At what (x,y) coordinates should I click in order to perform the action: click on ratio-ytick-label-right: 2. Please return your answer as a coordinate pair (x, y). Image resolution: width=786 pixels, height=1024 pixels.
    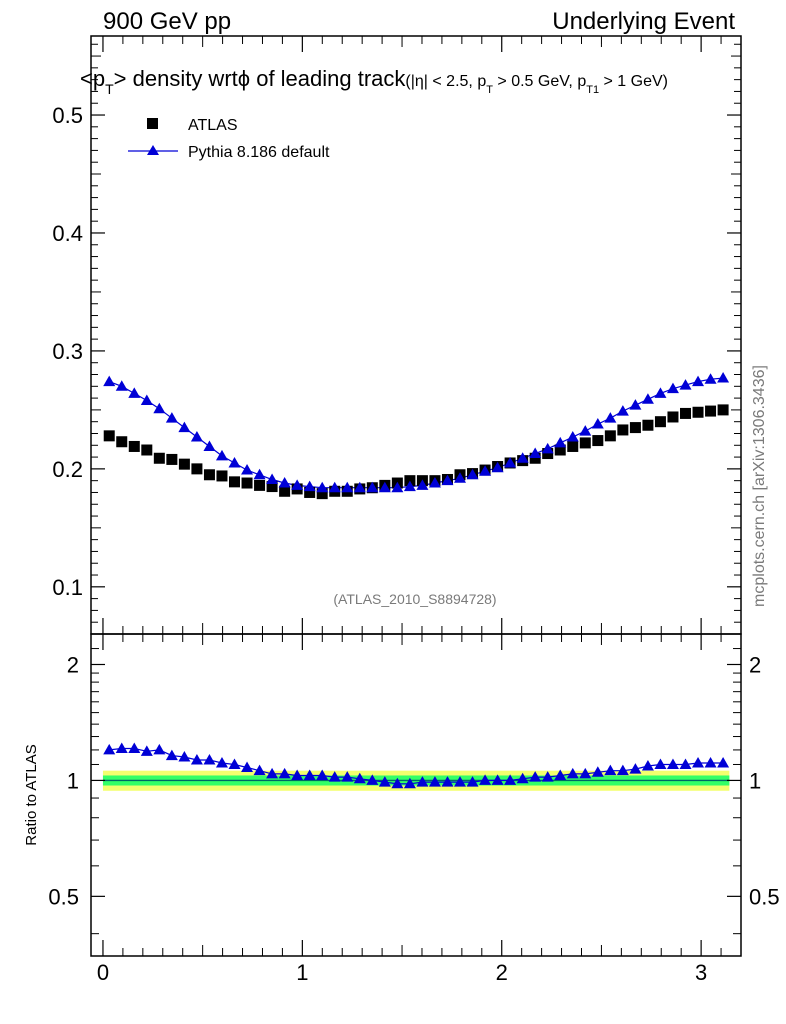
    Looking at the image, I should click on (755, 664).